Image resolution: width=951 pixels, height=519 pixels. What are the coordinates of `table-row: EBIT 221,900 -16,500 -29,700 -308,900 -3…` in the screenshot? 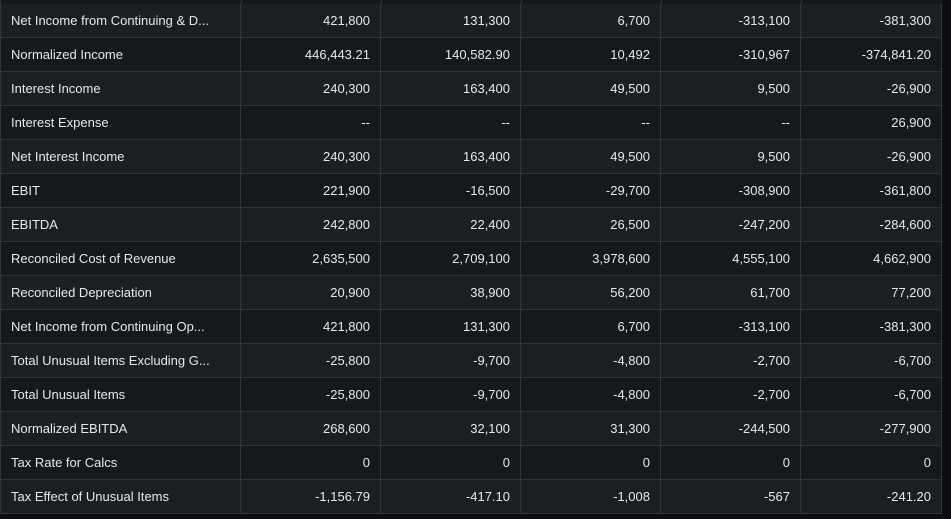 It's located at (471, 191).